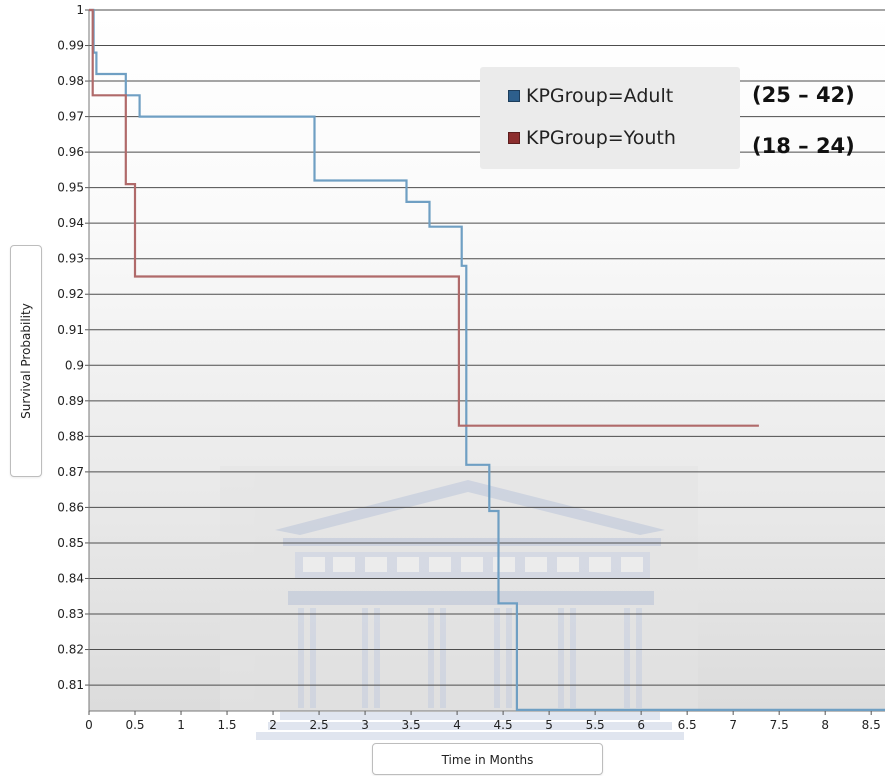  Describe the element at coordinates (503, 725) in the screenshot. I see `x-tick-label: 4.5` at that location.